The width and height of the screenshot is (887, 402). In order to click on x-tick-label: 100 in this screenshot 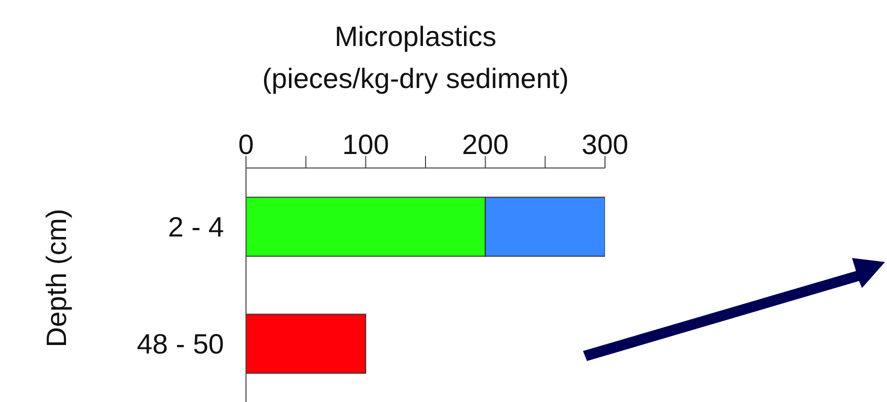, I will do `click(366, 144)`.